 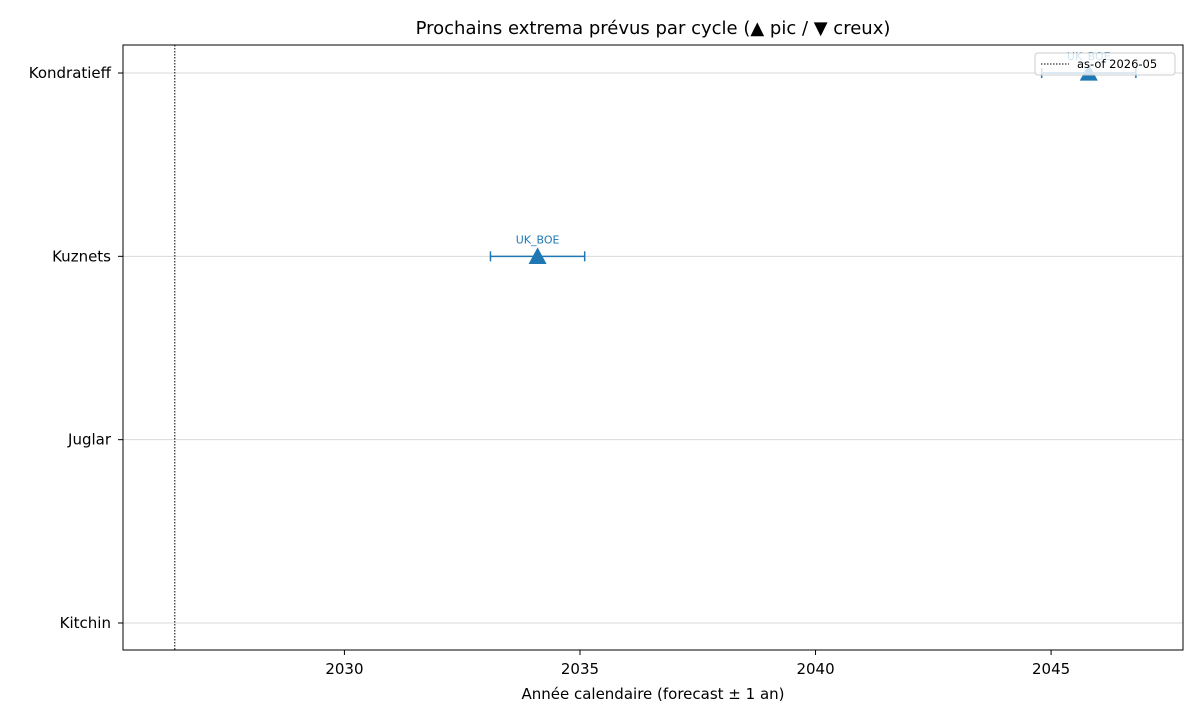 What do you see at coordinates (580, 669) in the screenshot?
I see `x-tick-label: 2035` at bounding box center [580, 669].